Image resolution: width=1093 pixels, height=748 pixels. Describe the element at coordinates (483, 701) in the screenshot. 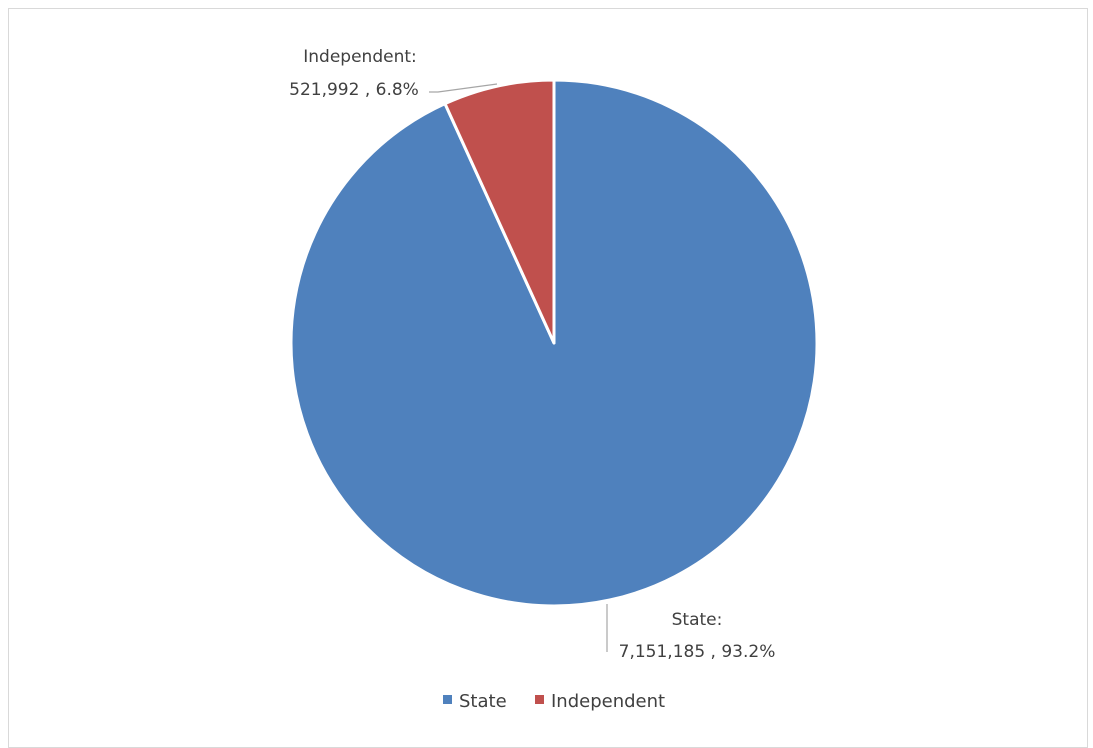

I see `legend-label-state: State` at that location.